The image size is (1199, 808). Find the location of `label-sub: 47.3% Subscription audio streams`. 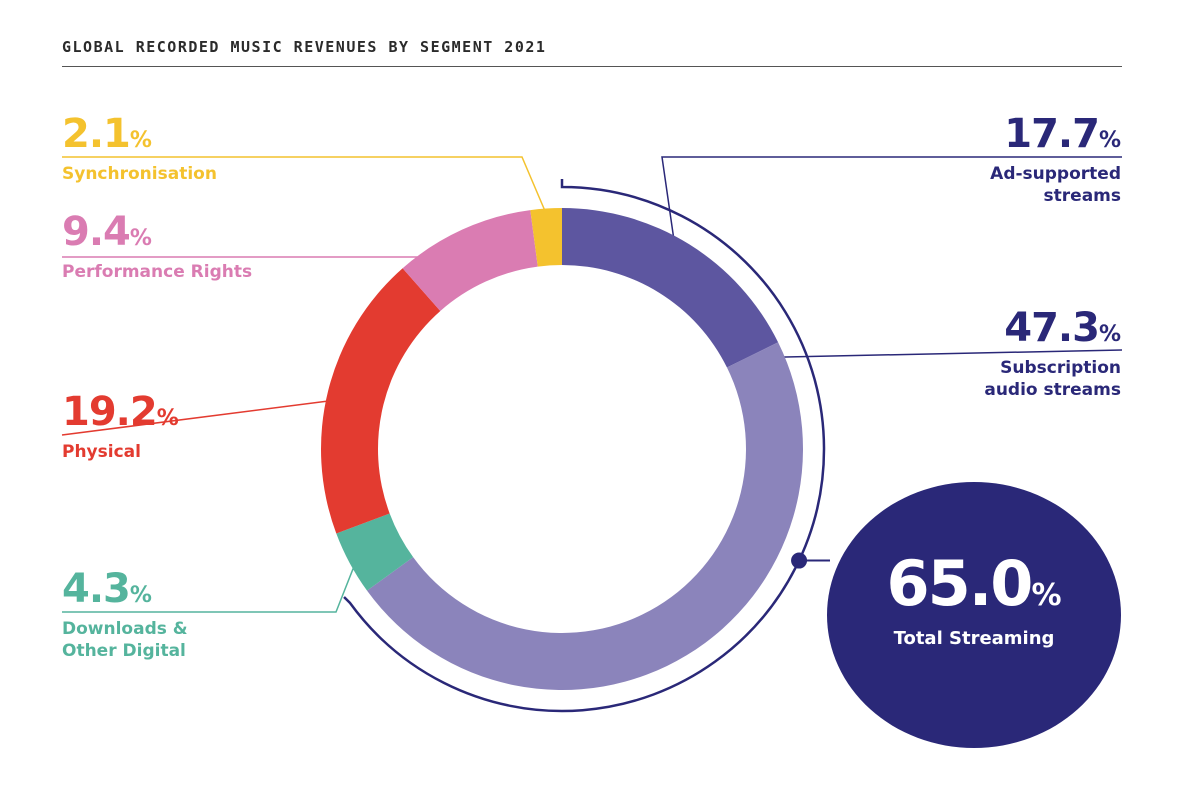

label-sub: 47.3% Subscription audio streams is located at coordinates (1052, 353).